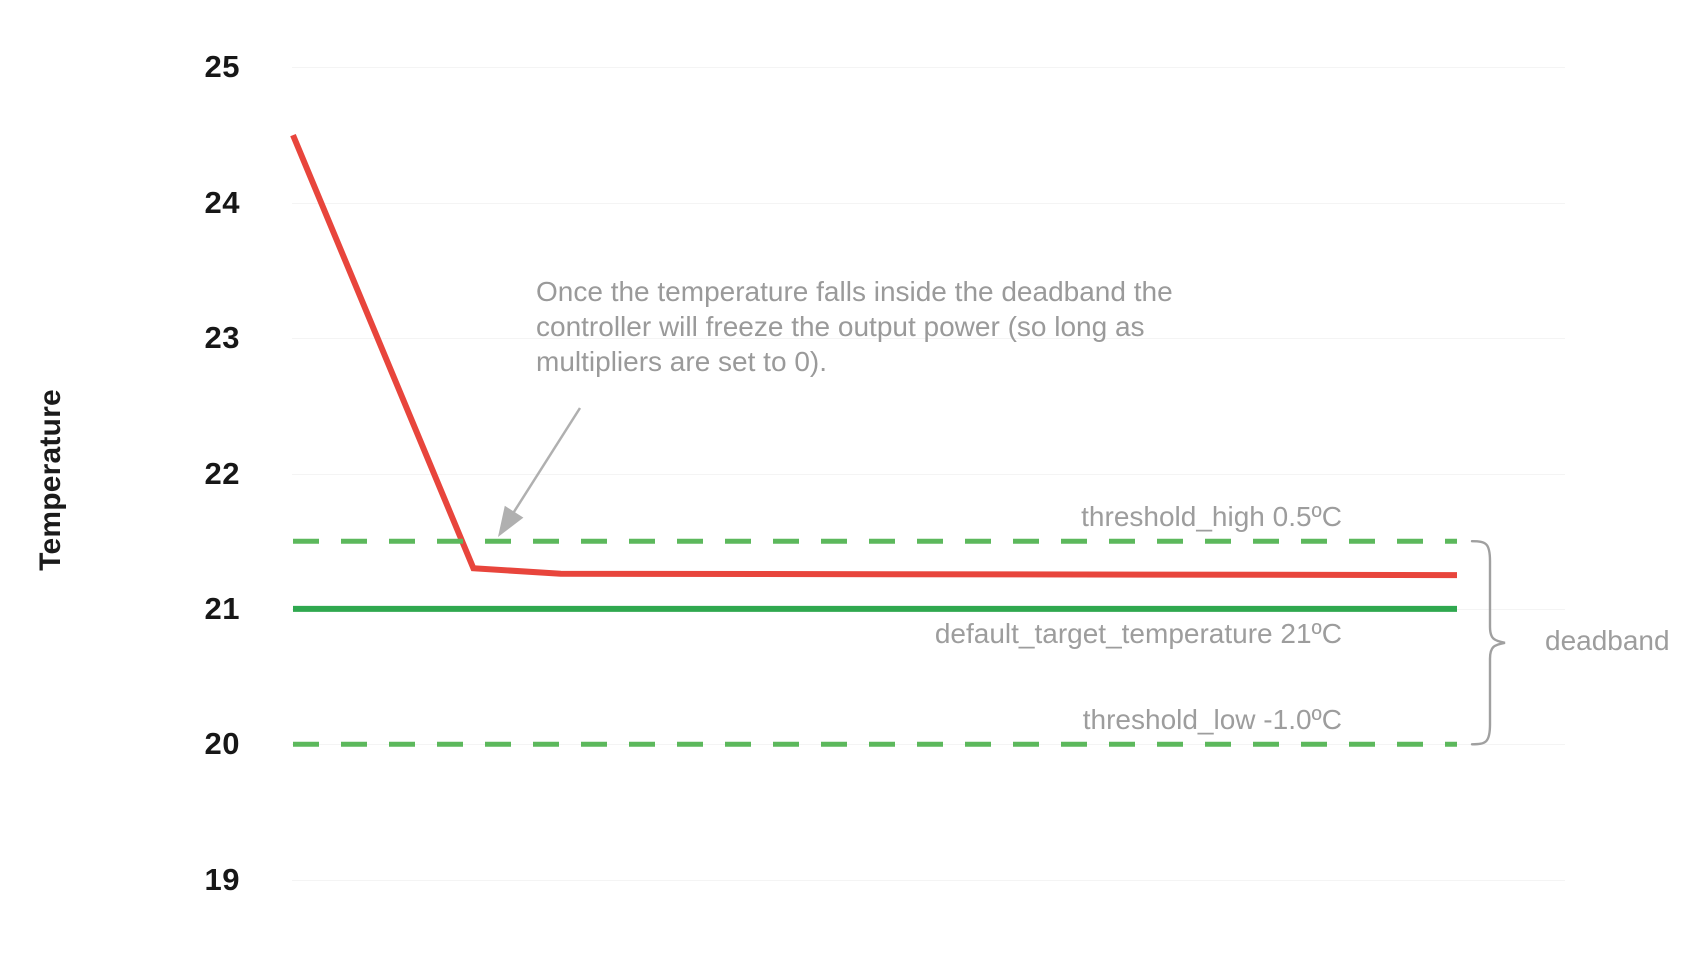  I want to click on threshold-low-label: threshold_low -1.0ºC, so click(1212, 720).